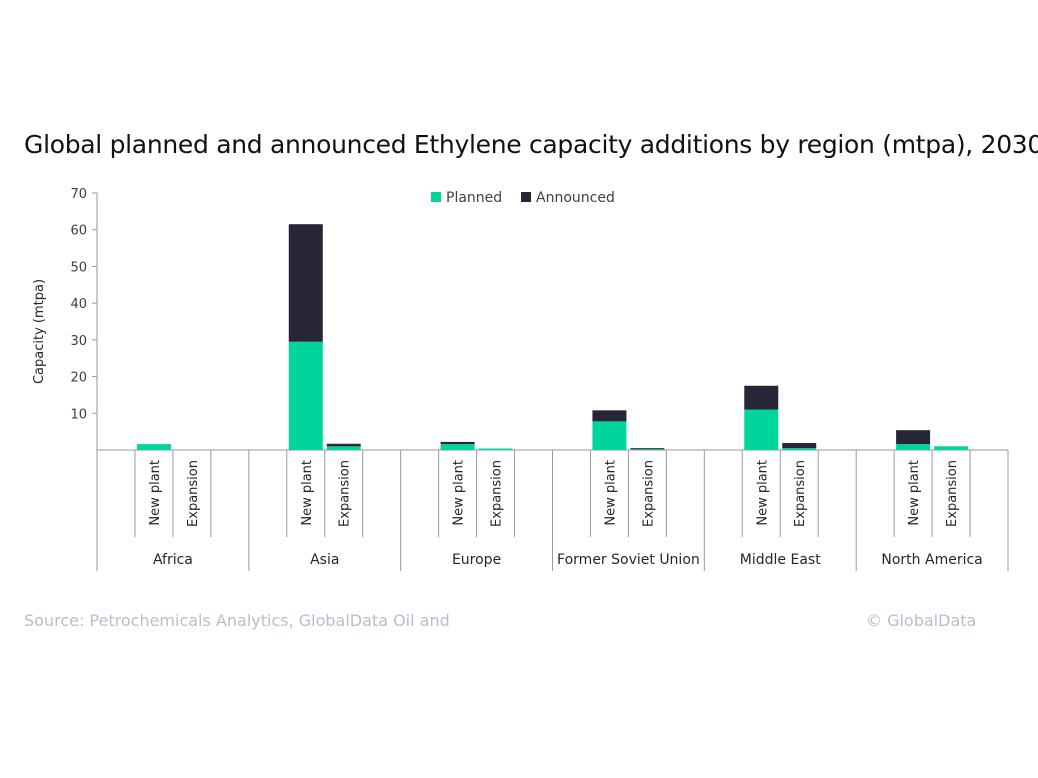 The height and width of the screenshot is (778, 1038). I want to click on region-label: Middle East, so click(780, 560).